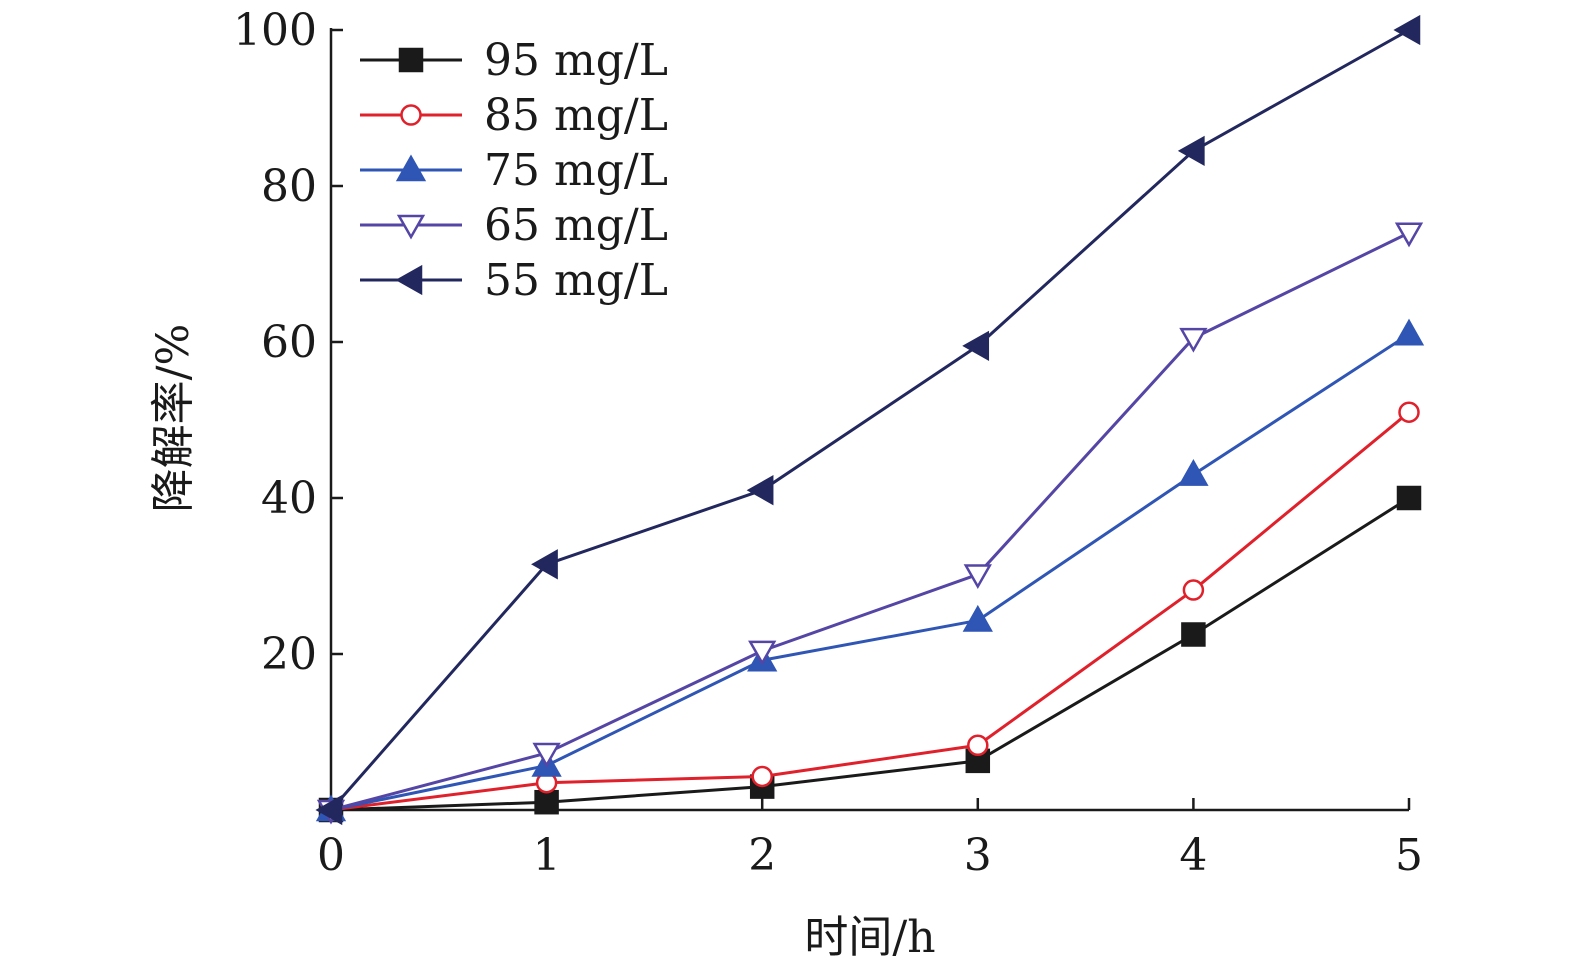 The image size is (1575, 974). I want to click on legend-label: 65 mg/L, so click(576, 225).